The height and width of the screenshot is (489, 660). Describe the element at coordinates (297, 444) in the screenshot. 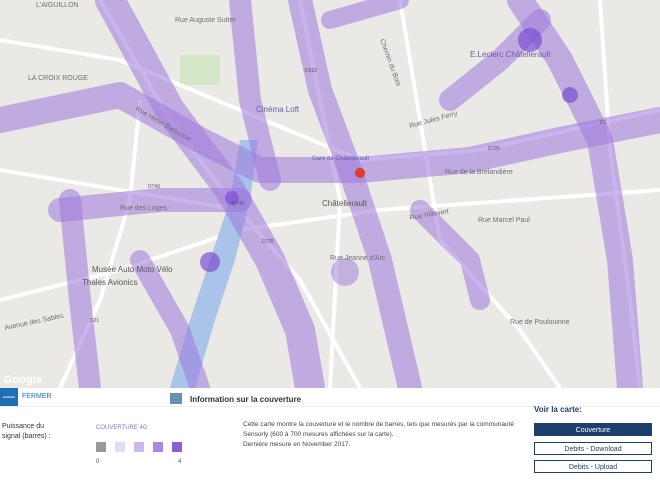

I see `last-measure: Dernière mesure en November 2017.` at that location.